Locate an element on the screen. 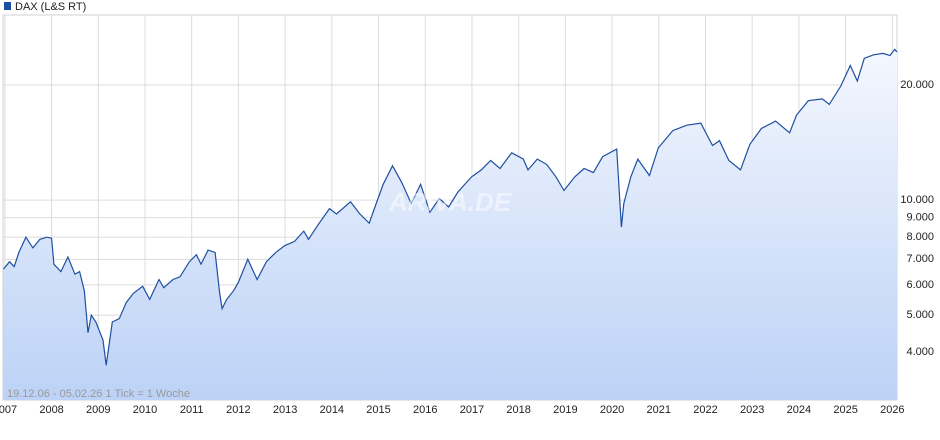 Image resolution: width=940 pixels, height=440 pixels. x-tick-label: 2024 is located at coordinates (799, 410).